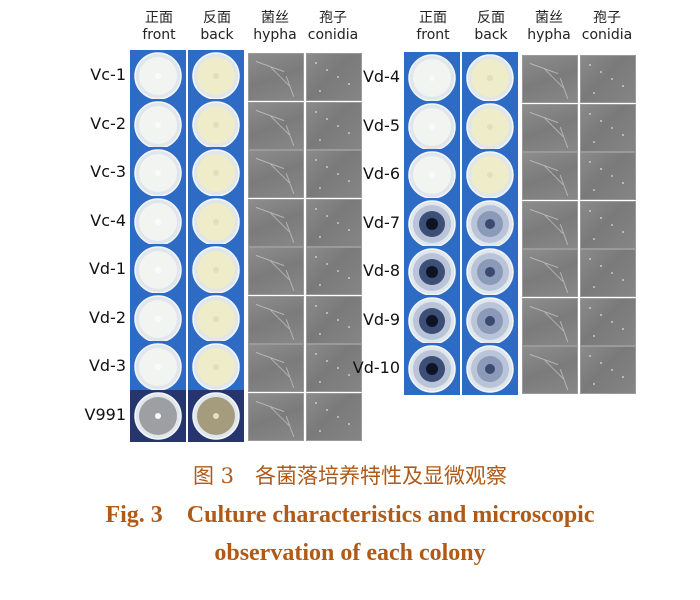 This screenshot has height=600, width=700. What do you see at coordinates (381, 173) in the screenshot?
I see `sample-label: Vd-6` at bounding box center [381, 173].